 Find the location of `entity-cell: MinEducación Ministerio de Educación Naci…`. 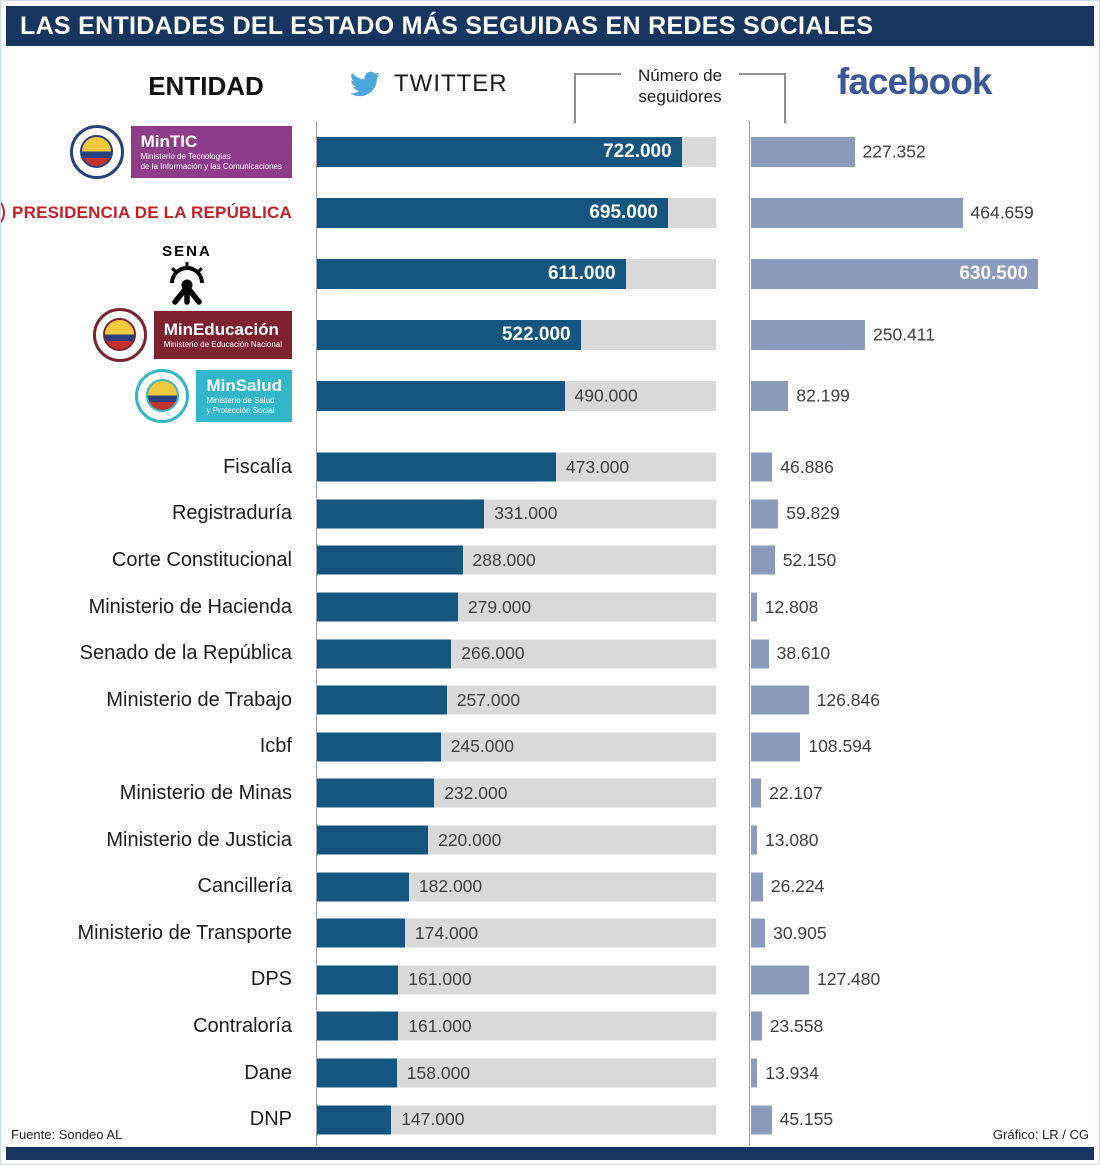

entity-cell: MinEducación Ministerio de Educación Naci… is located at coordinates (152, 334).